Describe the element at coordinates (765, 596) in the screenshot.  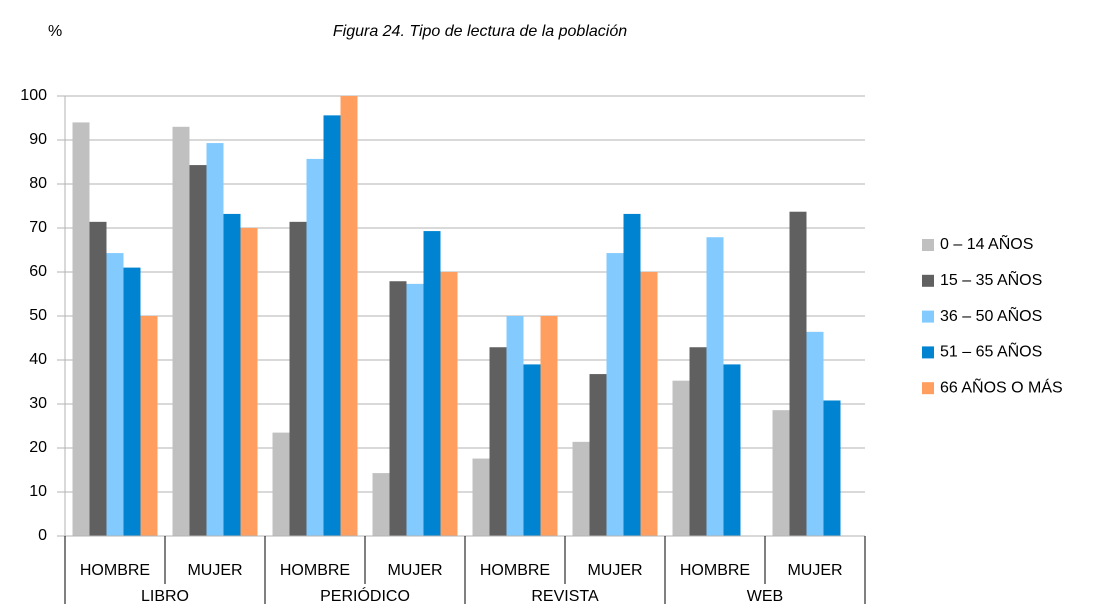
I see `group-label: WEB` at that location.